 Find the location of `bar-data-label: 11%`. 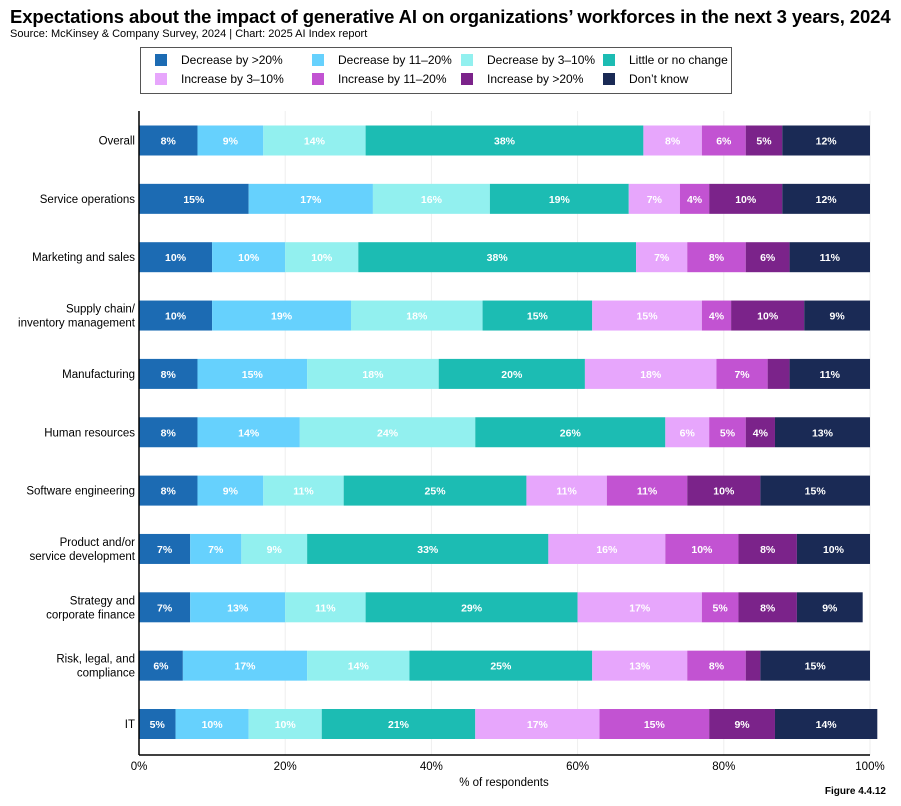

bar-data-label: 11% is located at coordinates (647, 492).